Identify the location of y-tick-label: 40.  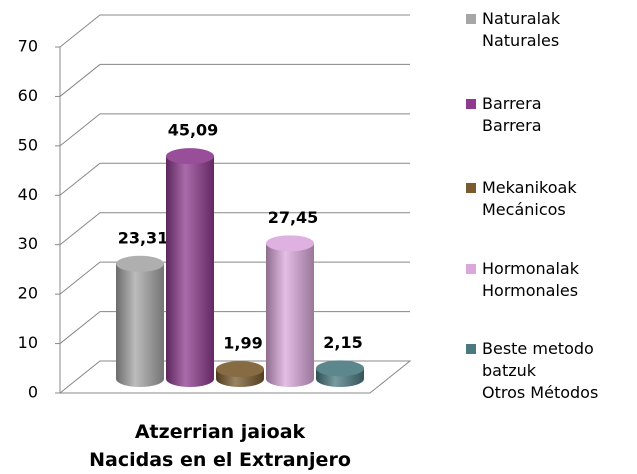
(28, 194).